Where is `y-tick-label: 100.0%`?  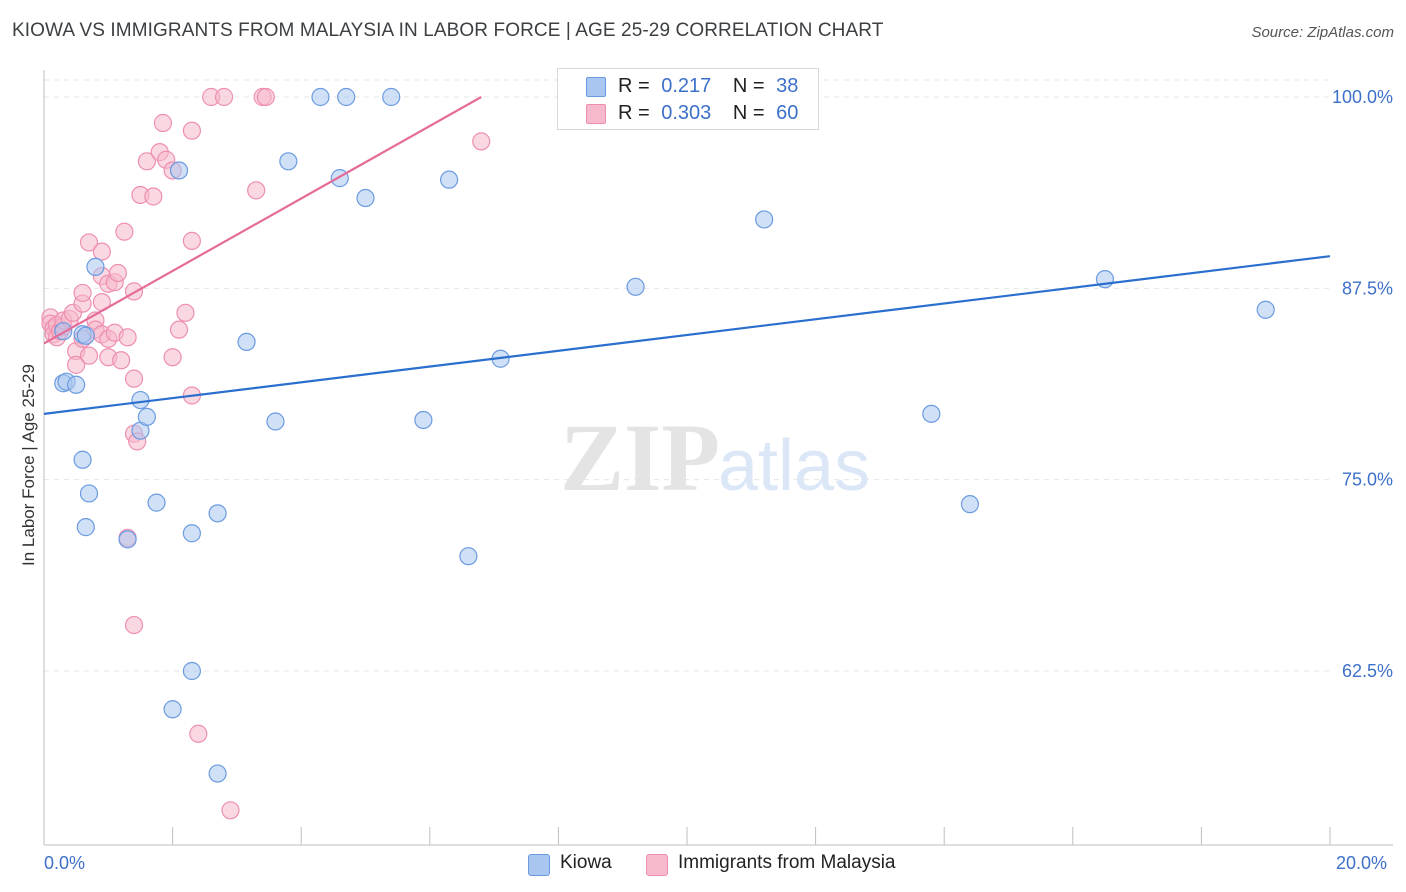
y-tick-label: 100.0% is located at coordinates (1362, 97).